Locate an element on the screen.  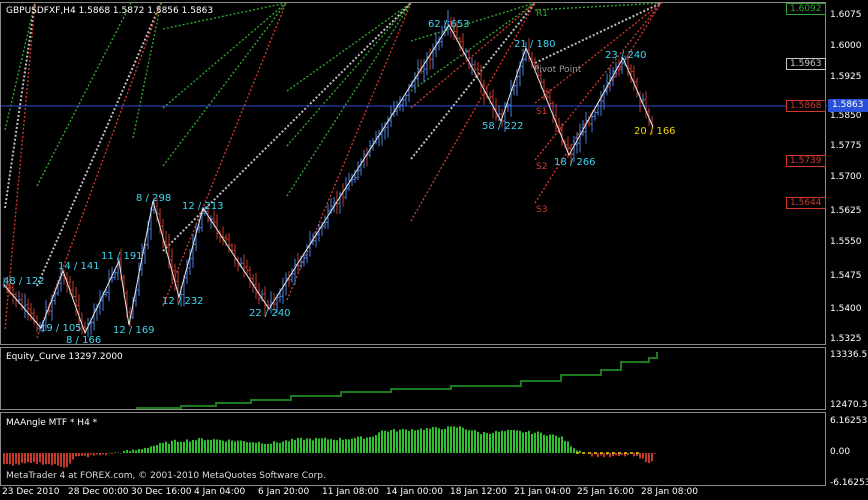
price-tick: 1.5850 is located at coordinates (846, 116).